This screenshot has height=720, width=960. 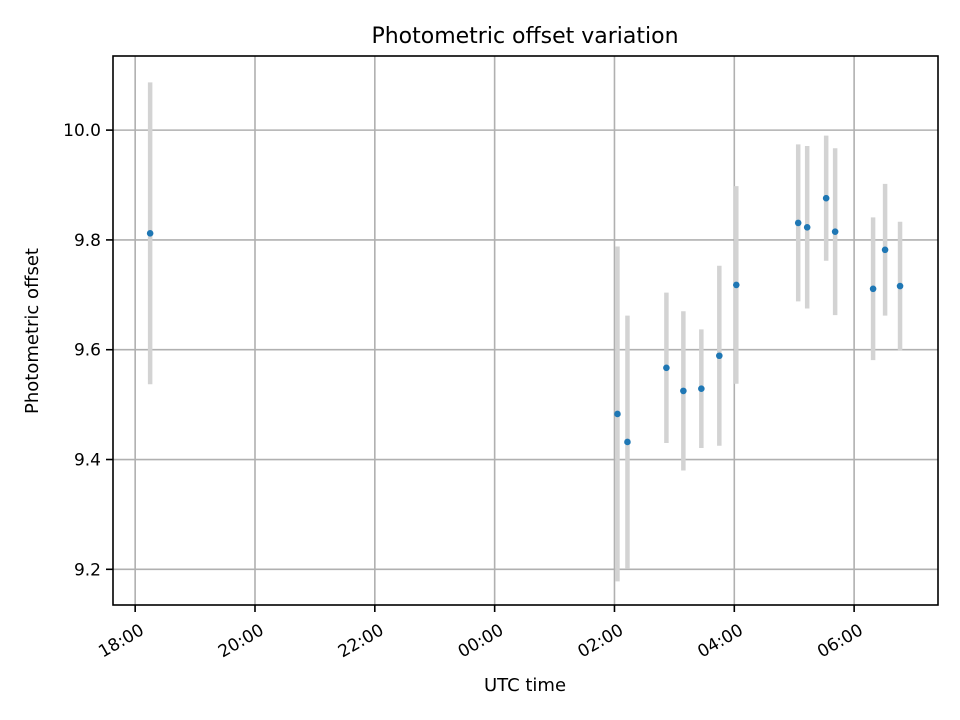 What do you see at coordinates (82, 131) in the screenshot?
I see `y-tick-label: 10.0` at bounding box center [82, 131].